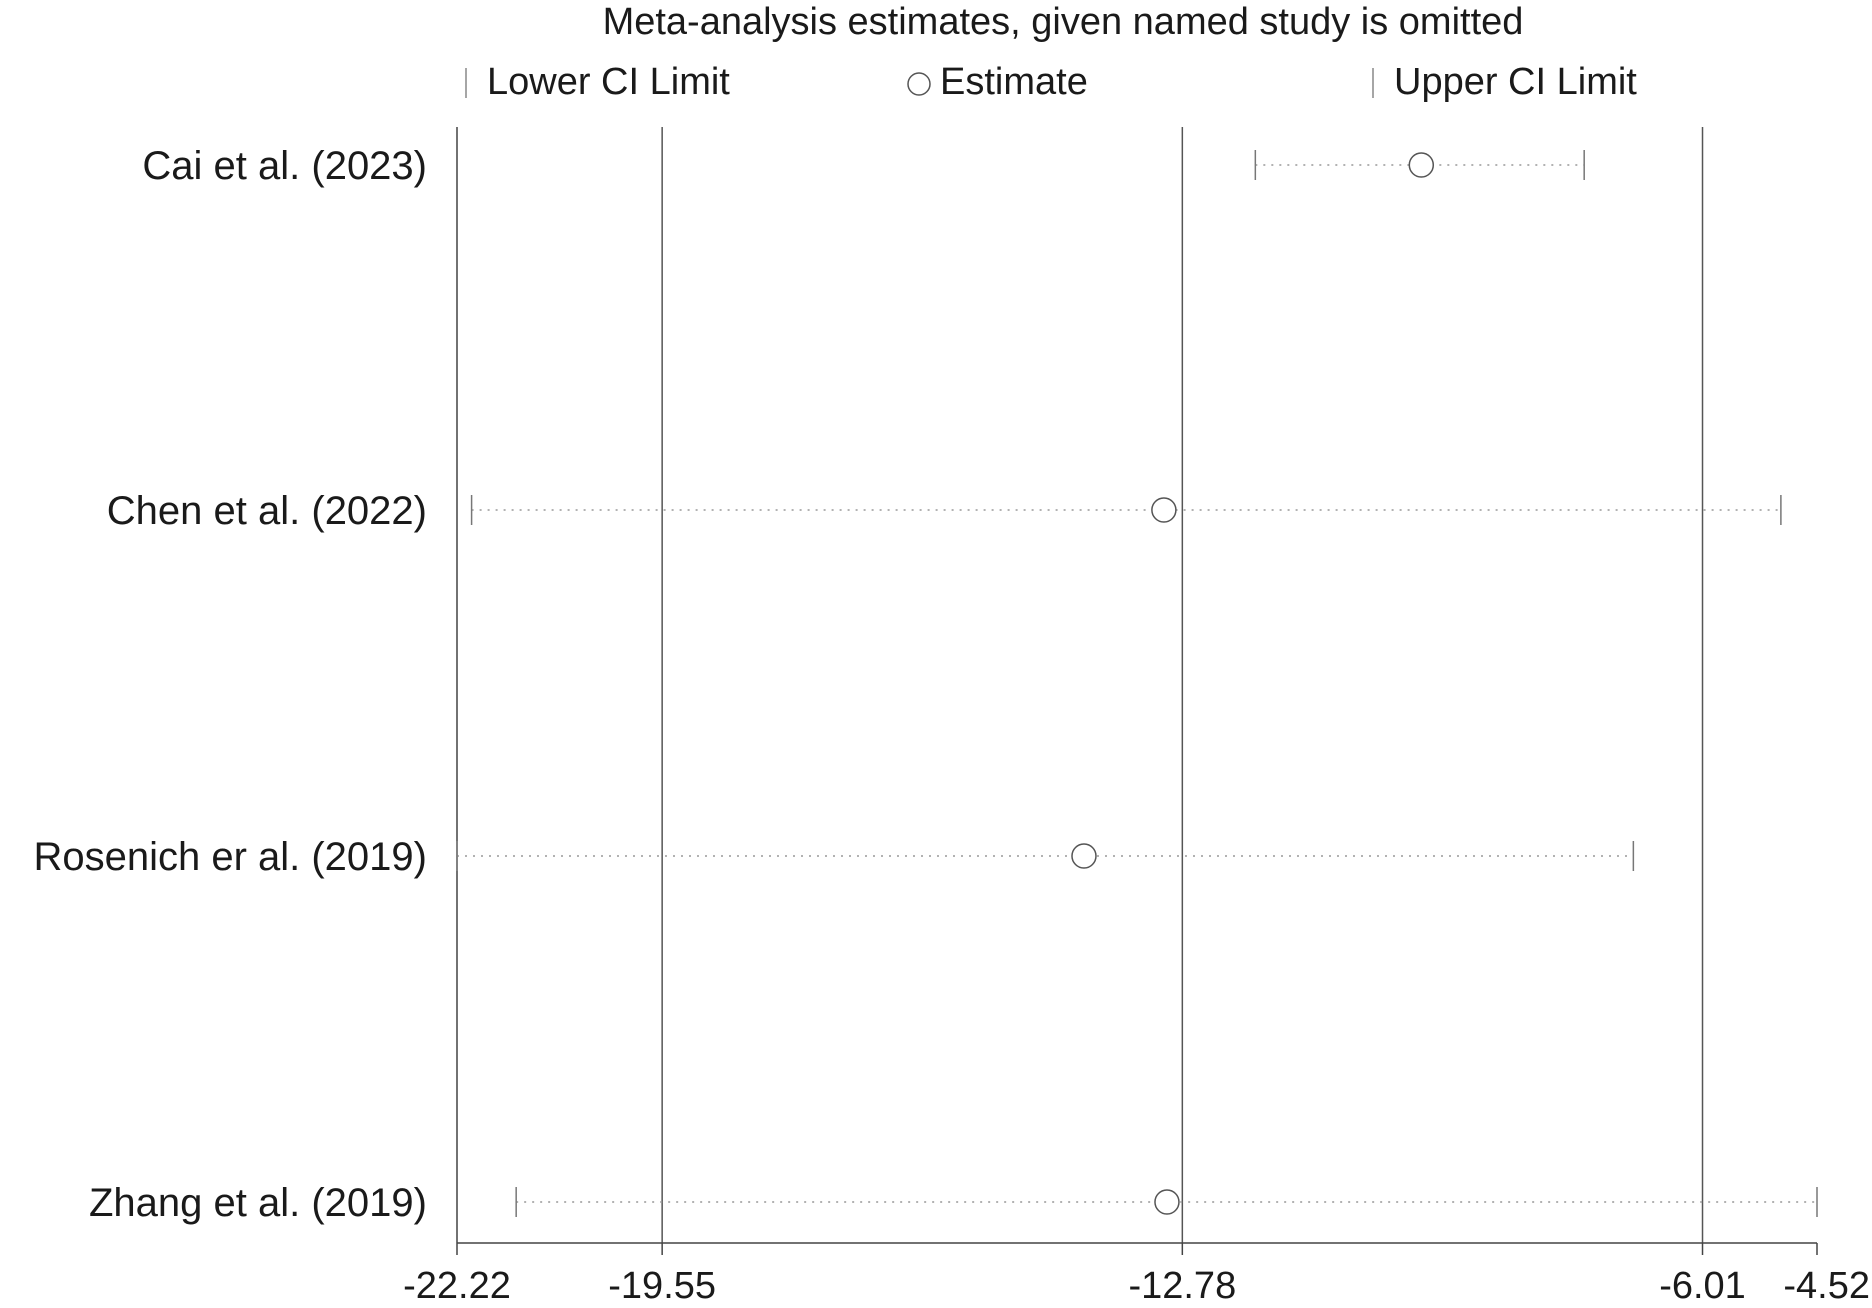 This screenshot has width=1872, height=1308. Describe the element at coordinates (1014, 82) in the screenshot. I see `legend-estimate-label: Estimate` at that location.